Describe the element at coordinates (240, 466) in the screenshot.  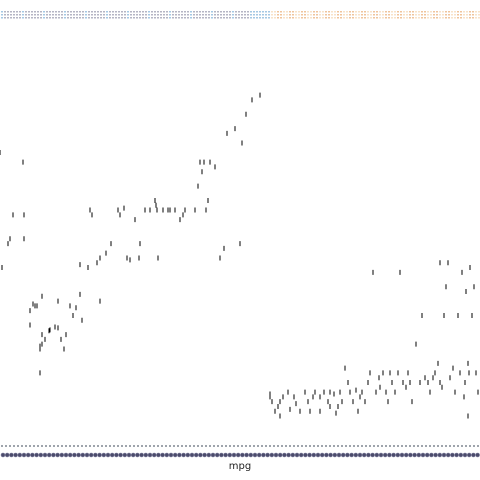
I see `x-axis-title: mpg` at that location.